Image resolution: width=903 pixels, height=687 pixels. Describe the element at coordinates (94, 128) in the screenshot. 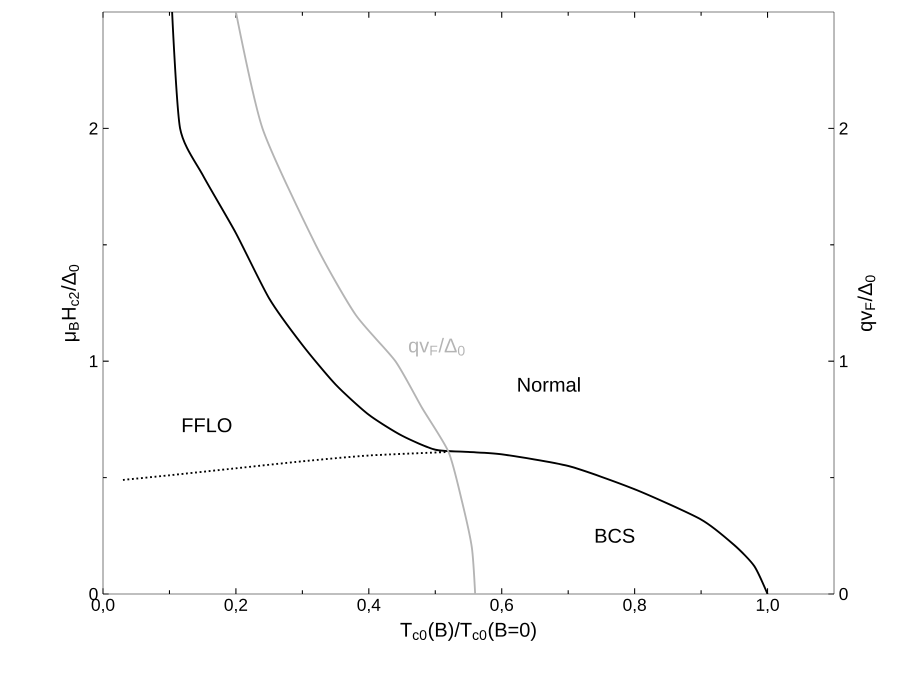

I see `y-tick-label: 2` at that location.